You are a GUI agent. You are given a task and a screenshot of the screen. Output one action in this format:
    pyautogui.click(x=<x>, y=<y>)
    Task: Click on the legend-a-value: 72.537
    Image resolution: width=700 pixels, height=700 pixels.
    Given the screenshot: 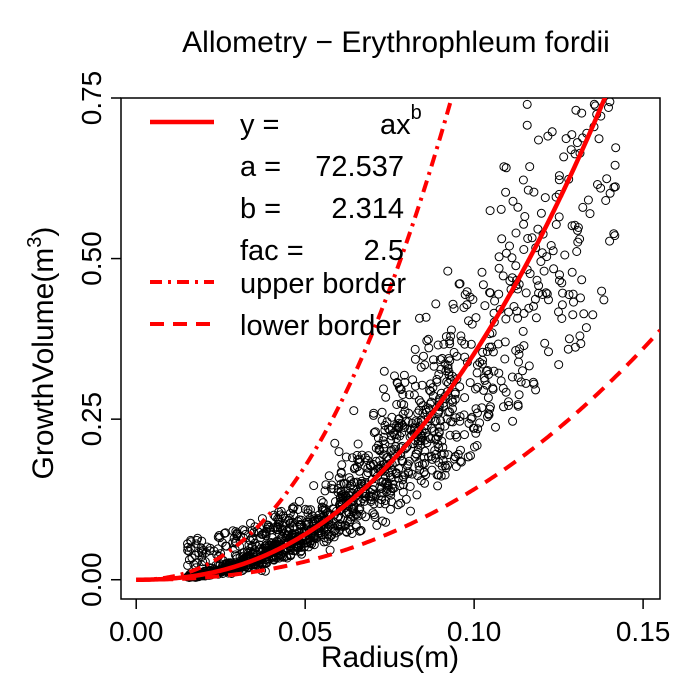 What is the action you would take?
    pyautogui.click(x=359, y=167)
    